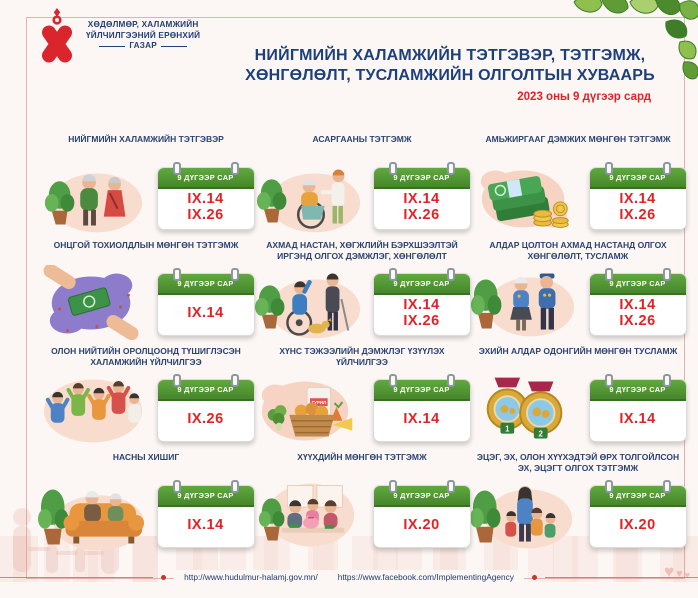 This screenshot has height=598, width=698. Describe the element at coordinates (146, 293) in the screenshot. I see `benefit-card: ОНЦГОЙ ТОХИОЛДЛЫН МӨНГӨН ТЭТГЭМЖ` at that location.